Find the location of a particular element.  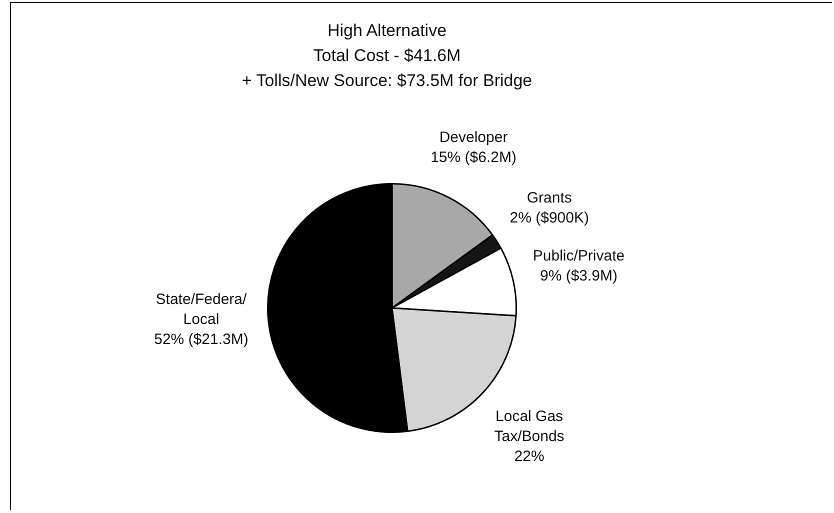

data-label: 52% ($21.3M) is located at coordinates (201, 339).